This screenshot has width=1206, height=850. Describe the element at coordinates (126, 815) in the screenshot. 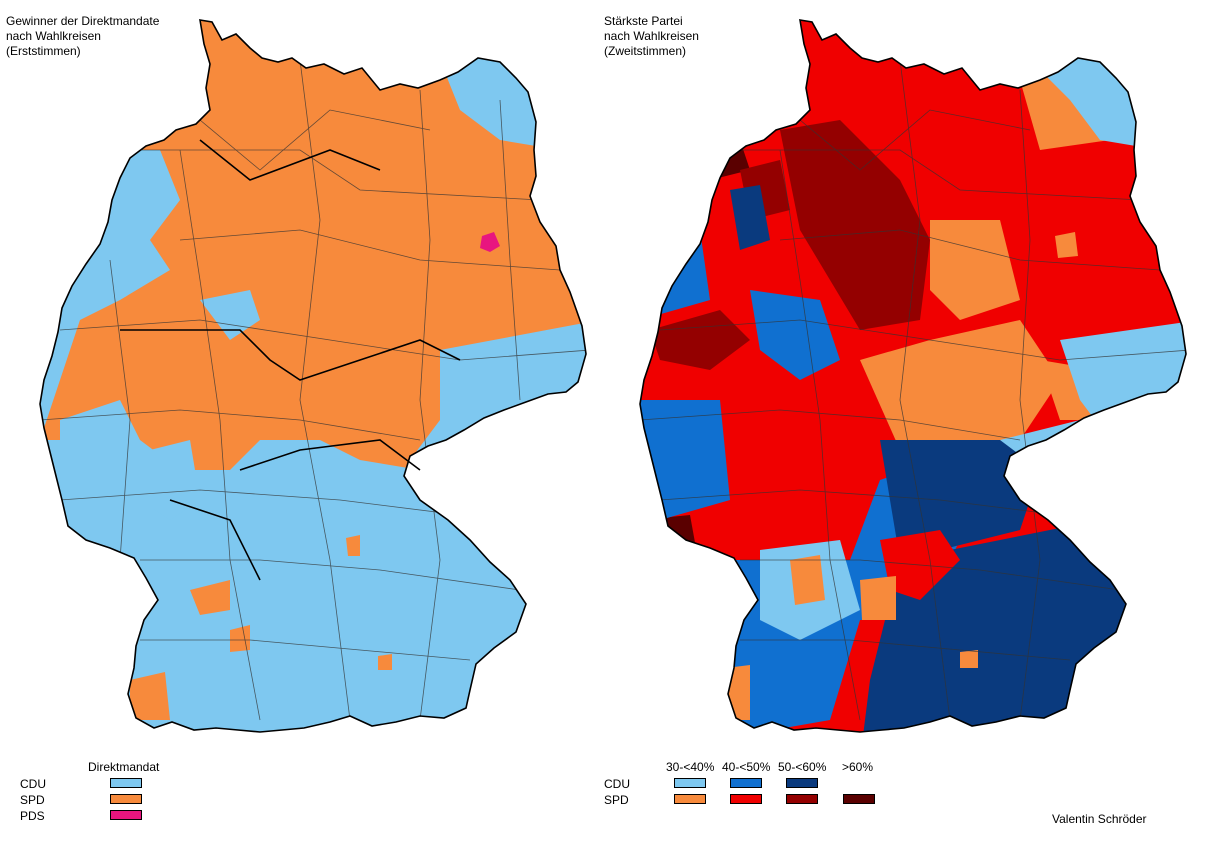

I see `left-legend-pds-swatch` at that location.